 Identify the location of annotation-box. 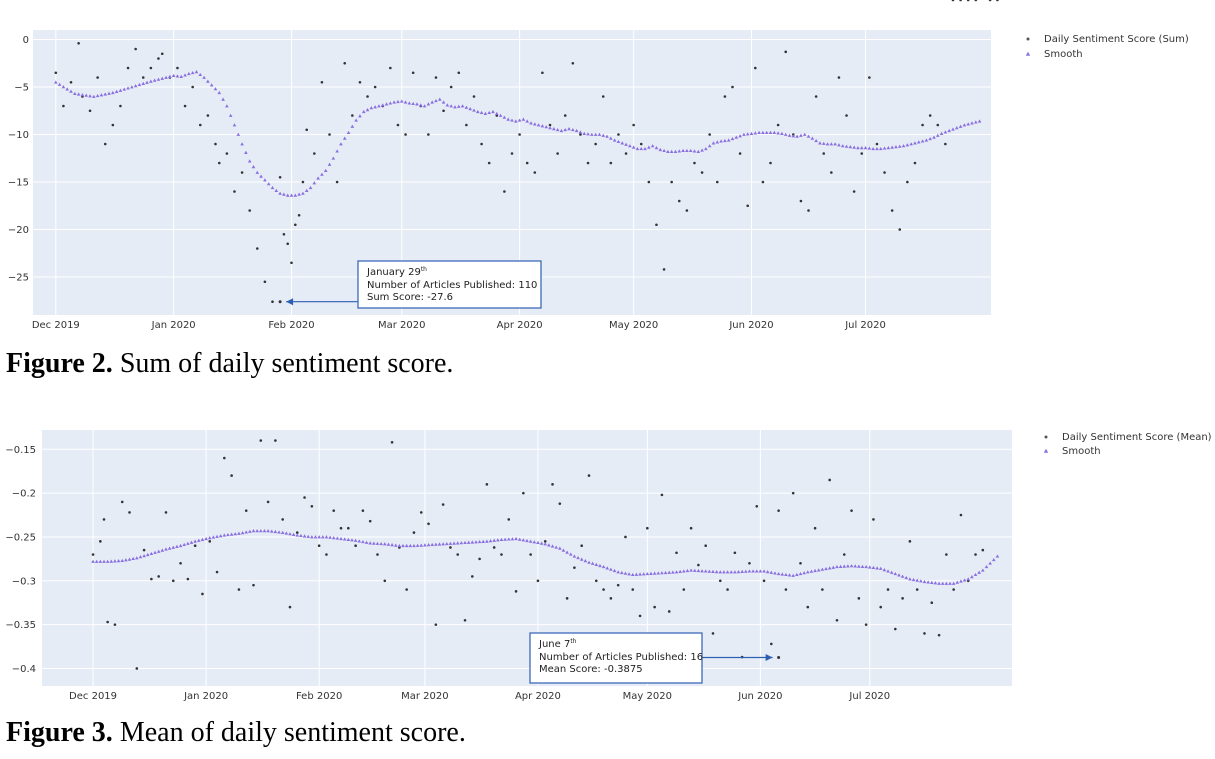
(616, 658).